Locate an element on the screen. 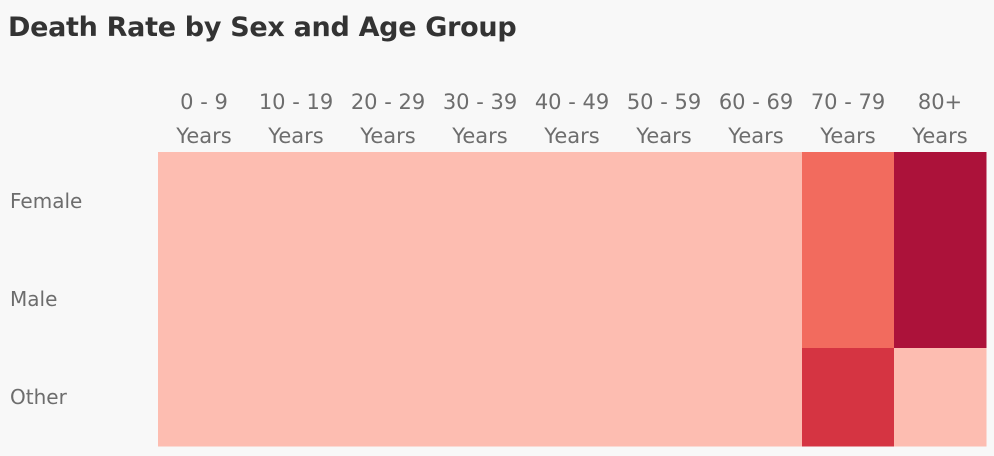 Image resolution: width=994 pixels, height=456 pixels. chart-title: Death Rate by Sex and Age Group is located at coordinates (262, 27).